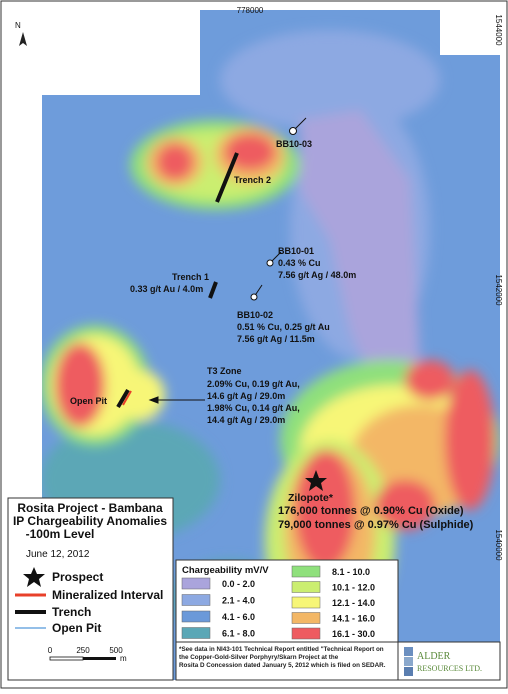  What do you see at coordinates (225, 570) in the screenshot?
I see `class-legend-title: Chargeability mV/V` at bounding box center [225, 570].